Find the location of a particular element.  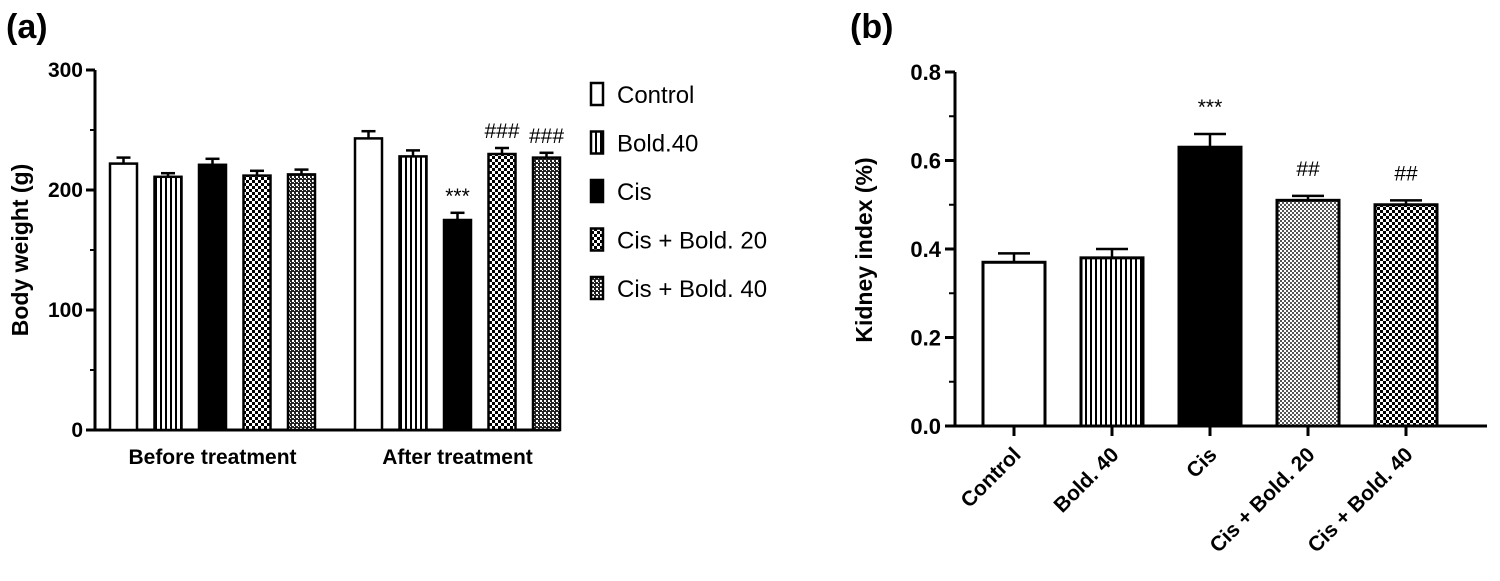

chart-b-x-tick-label: Cis + Bold. 40 is located at coordinates (1360, 500).